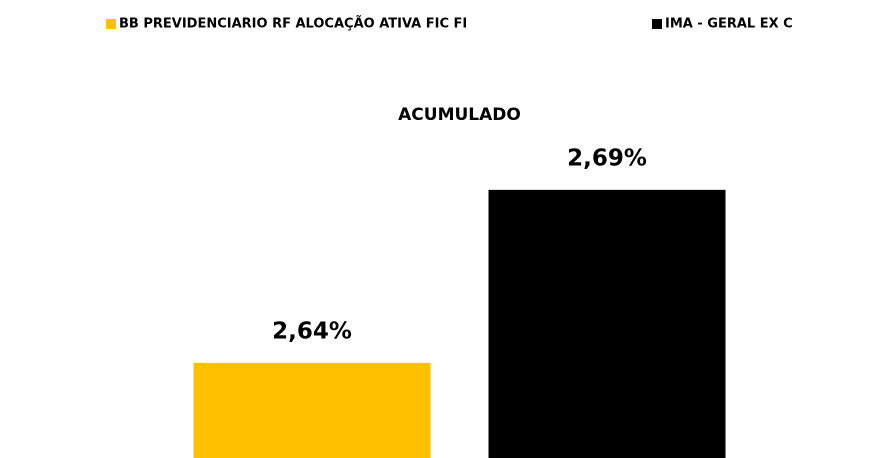 The width and height of the screenshot is (889, 458). I want to click on bar, so click(312, 410).